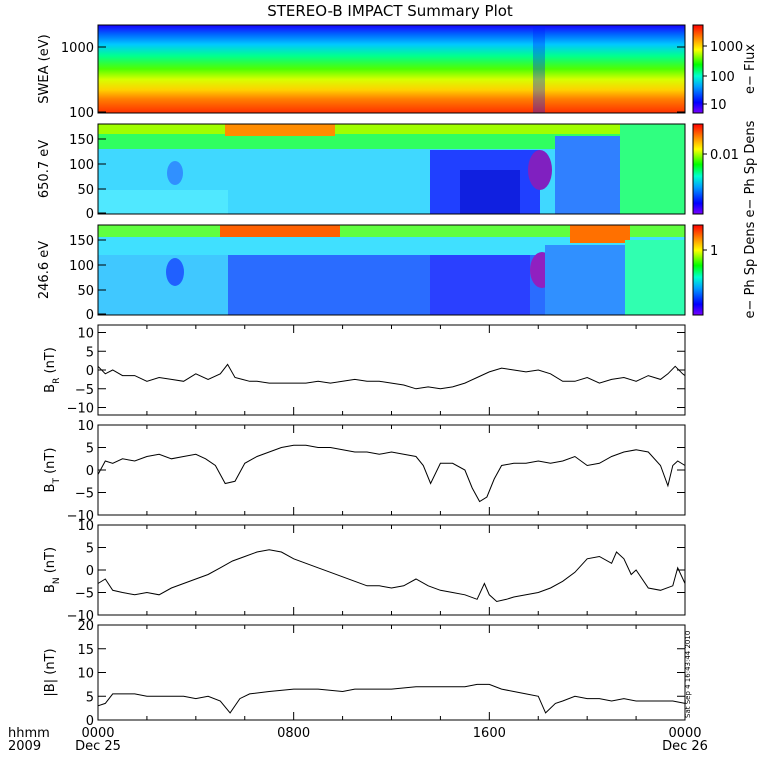  What do you see at coordinates (698, 270) in the screenshot?
I see `pad-246-colorbar` at bounding box center [698, 270].